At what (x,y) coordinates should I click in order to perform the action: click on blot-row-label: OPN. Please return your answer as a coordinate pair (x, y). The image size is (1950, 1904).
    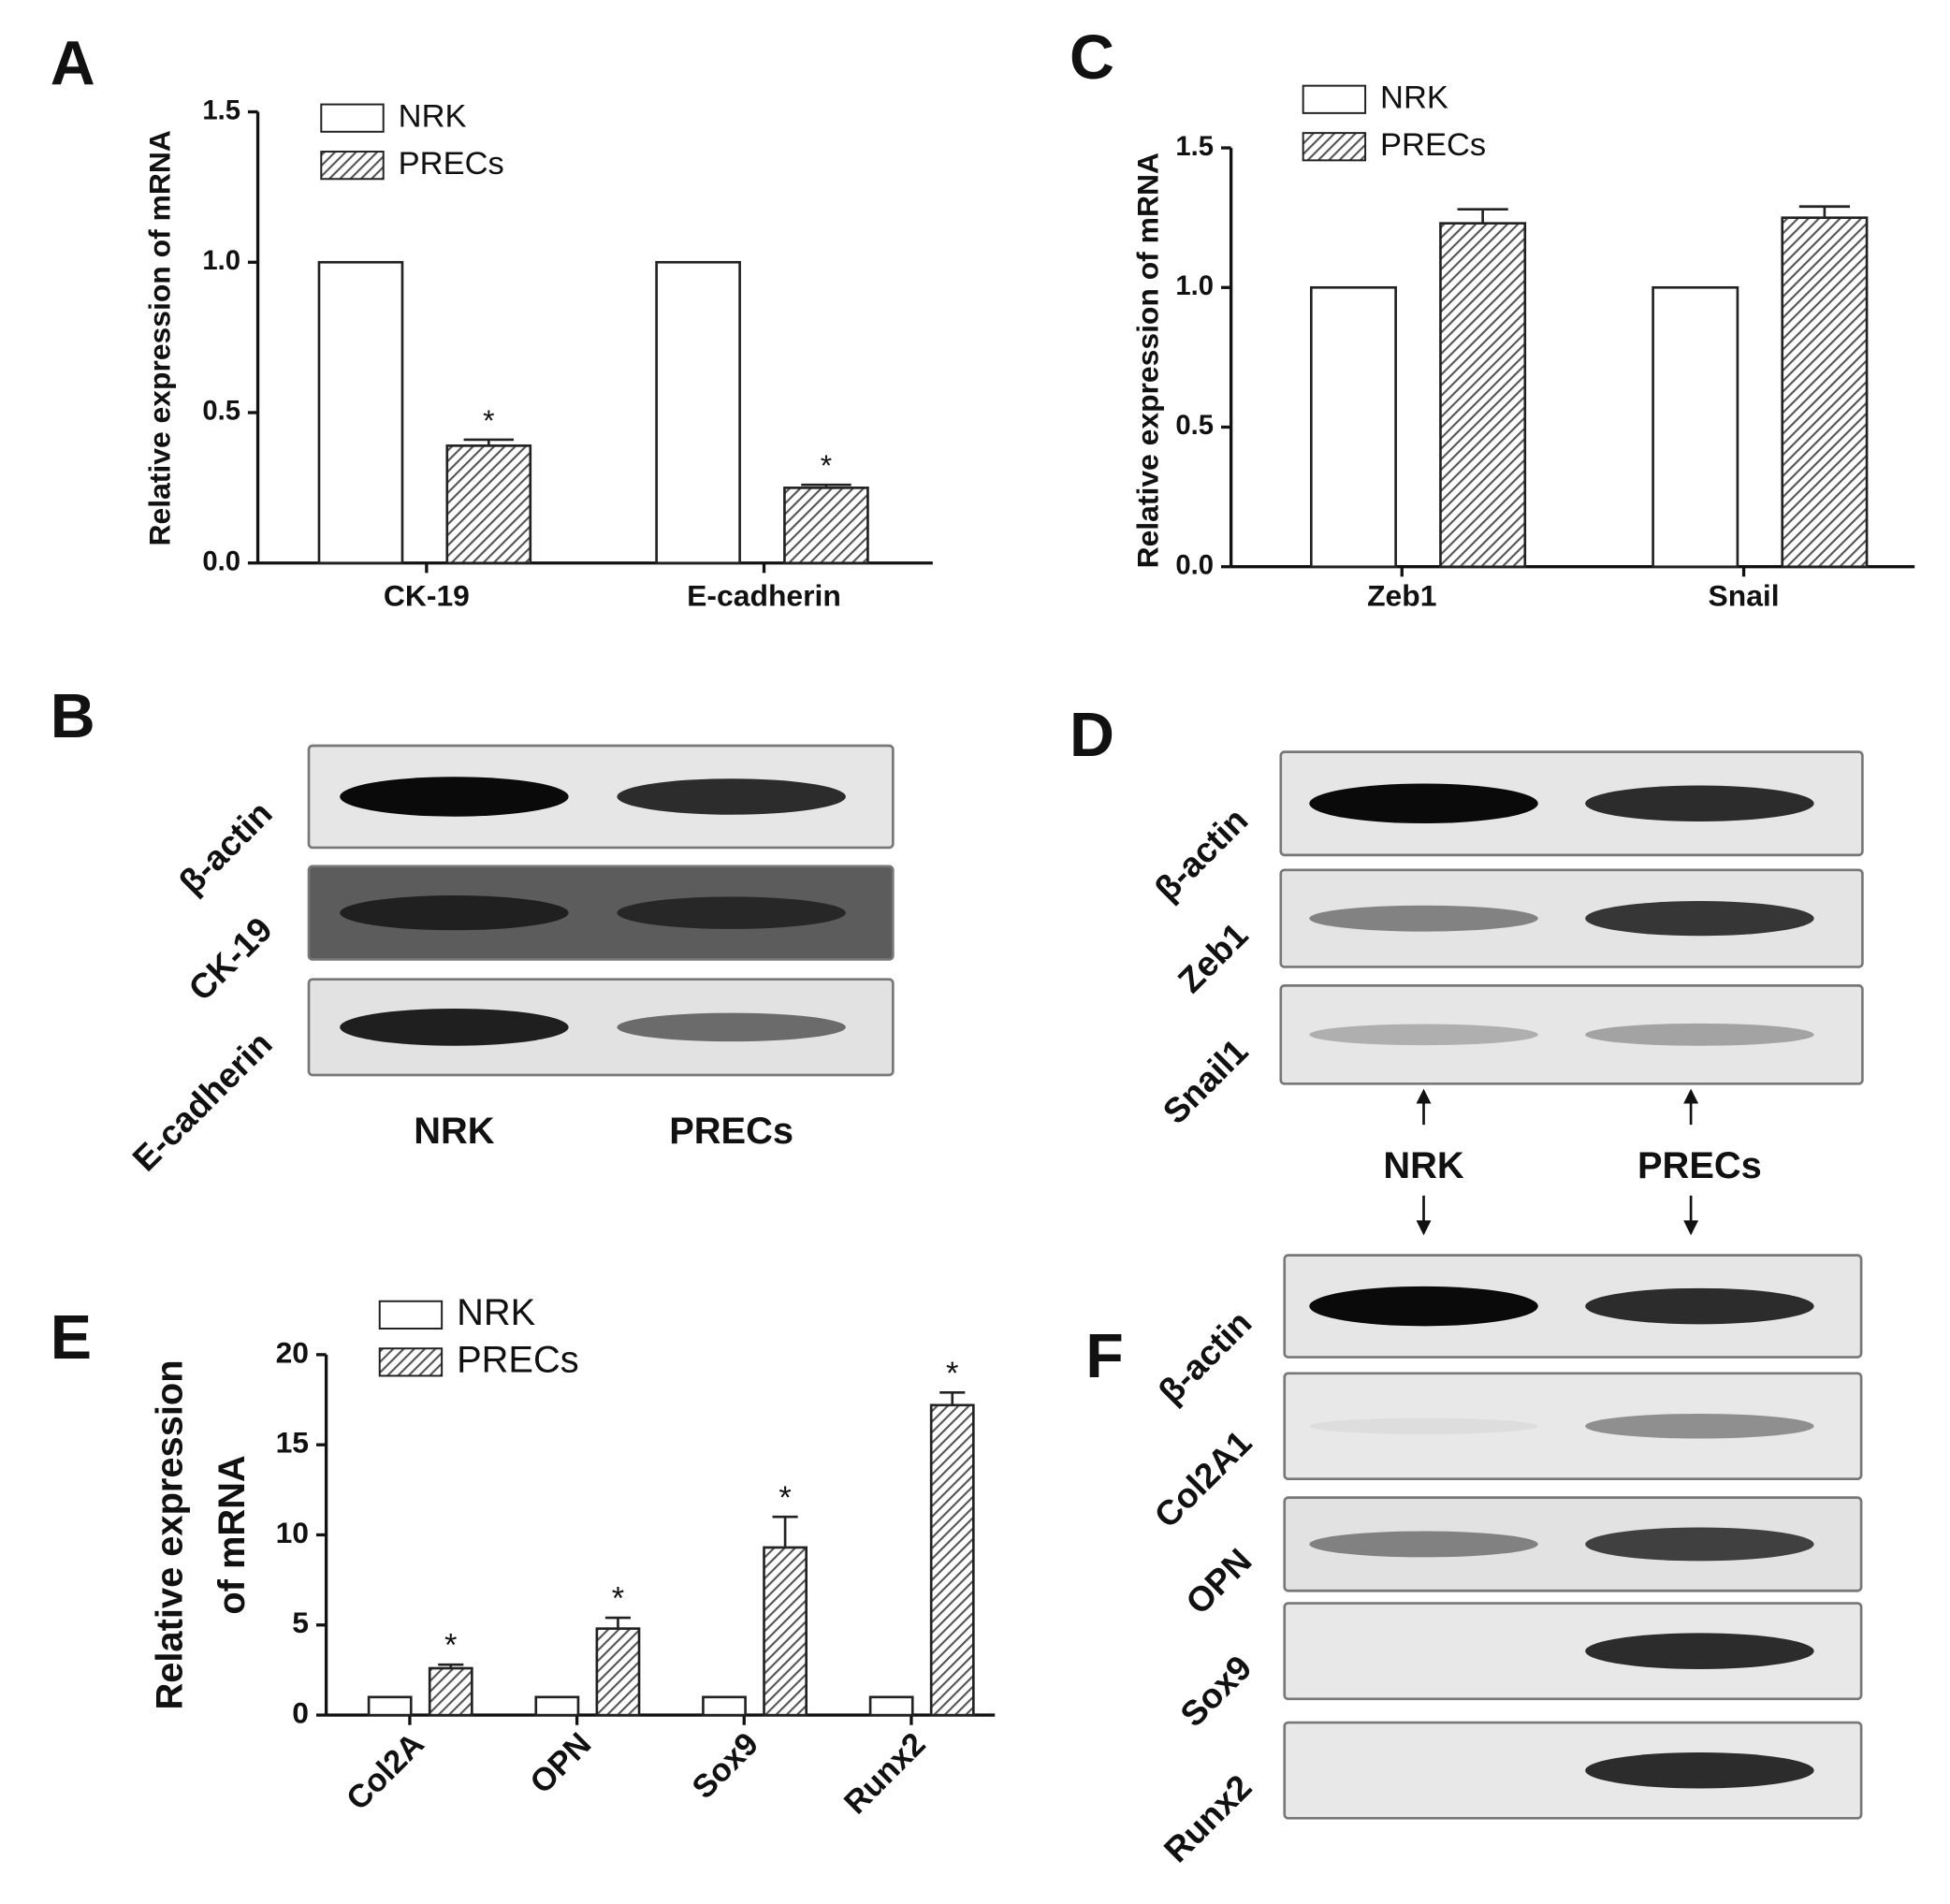
    Looking at the image, I should click on (1218, 1581).